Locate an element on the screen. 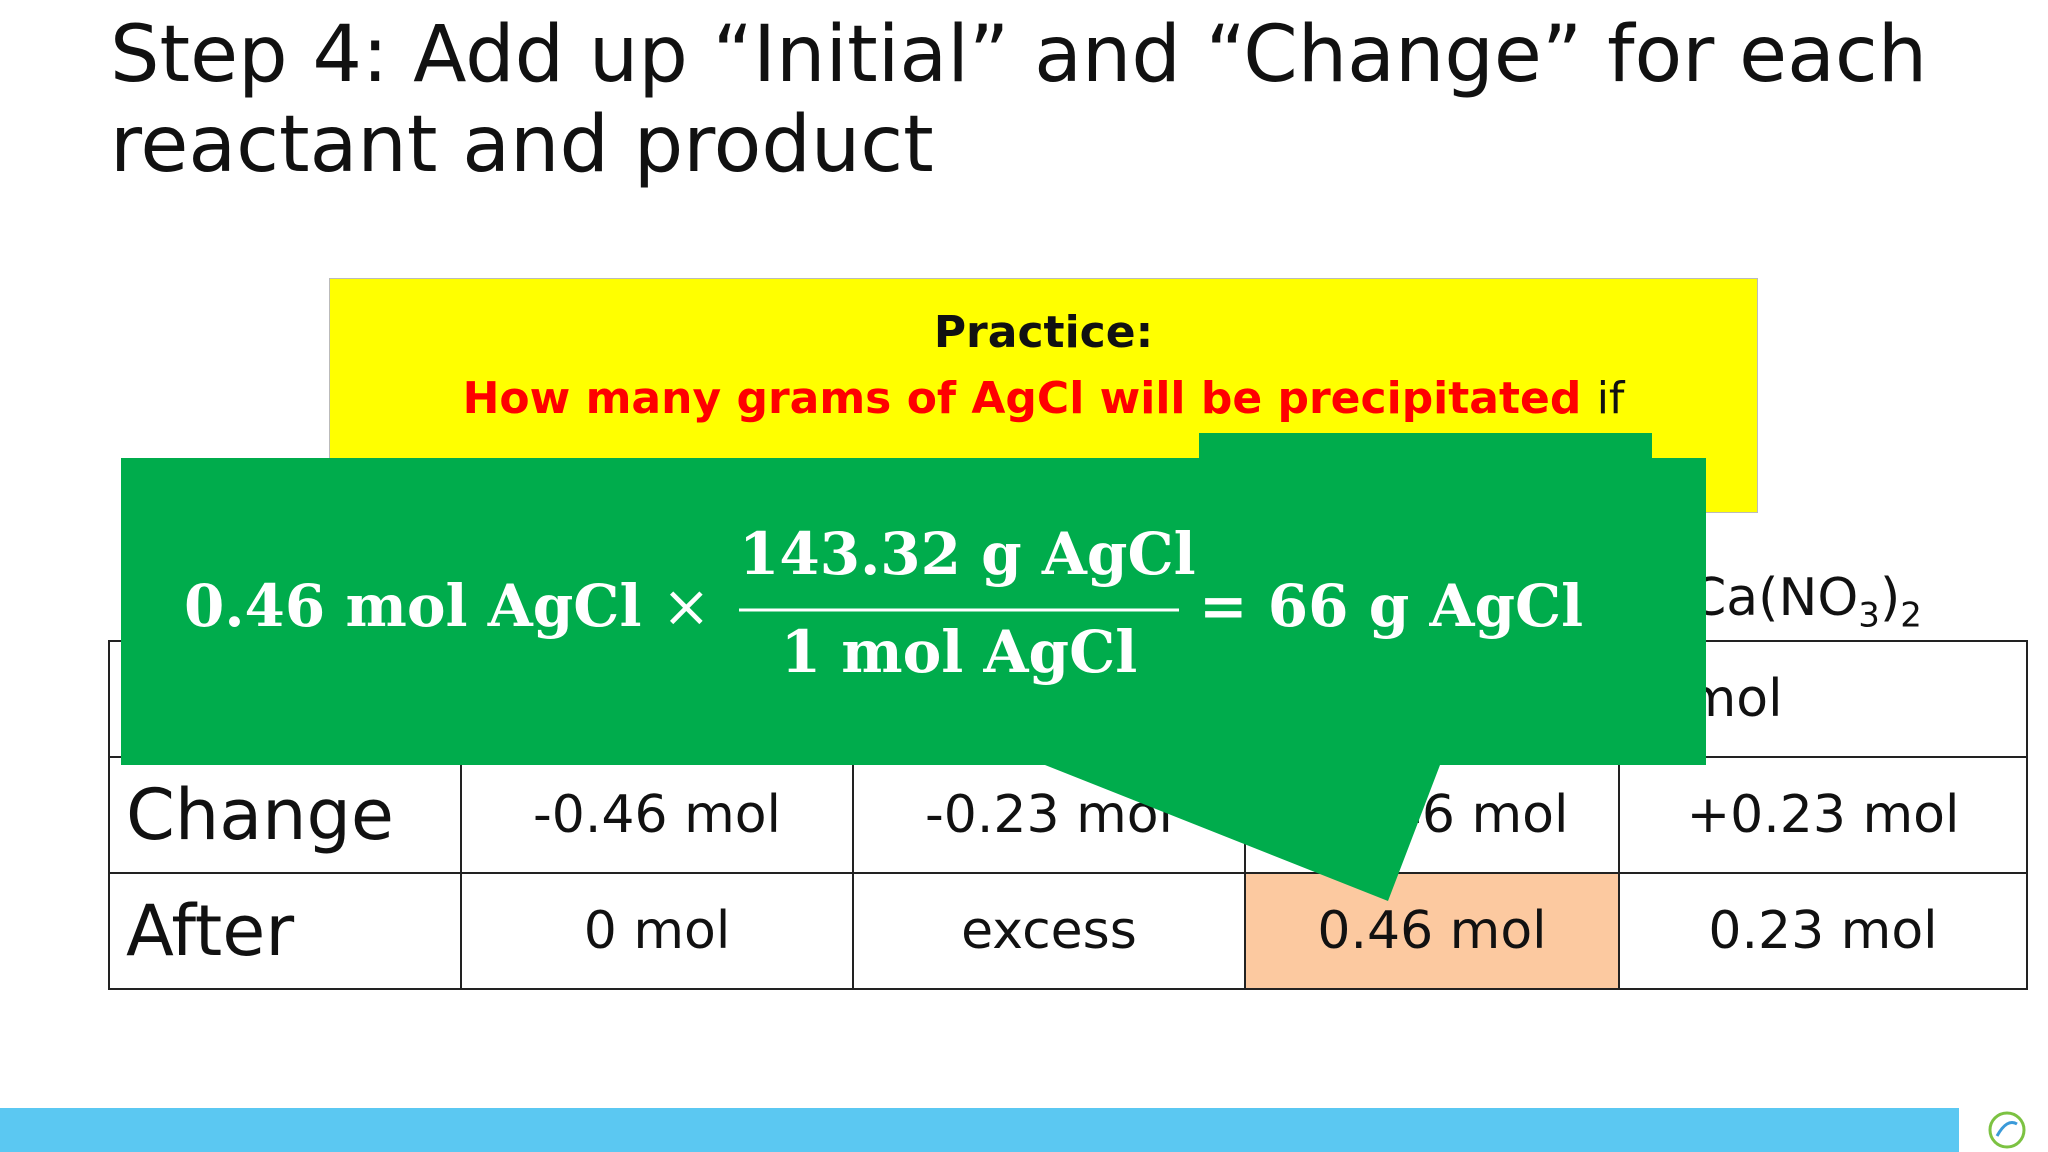 Image resolution: width=2048 pixels, height=1152 pixels. header-base: Ca(NO is located at coordinates (1774, 598).